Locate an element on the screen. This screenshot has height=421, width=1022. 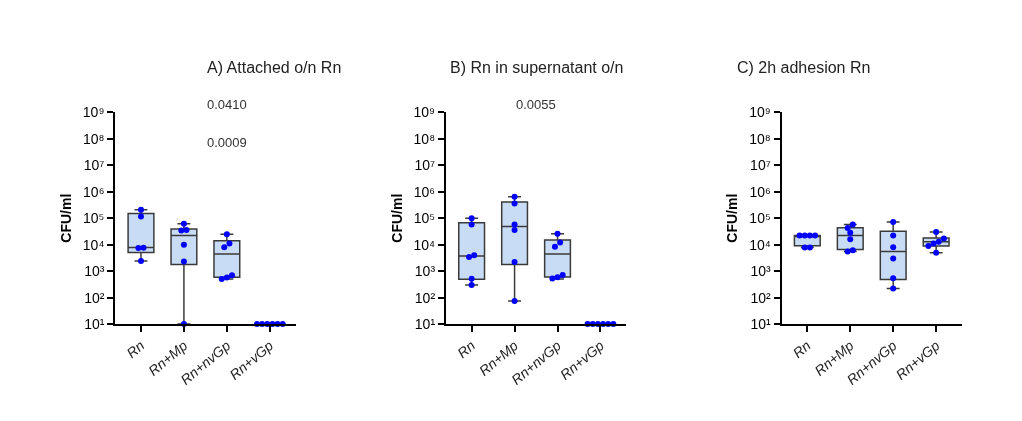
chart-title: B) Rn in supernatant o/n is located at coordinates (537, 67).